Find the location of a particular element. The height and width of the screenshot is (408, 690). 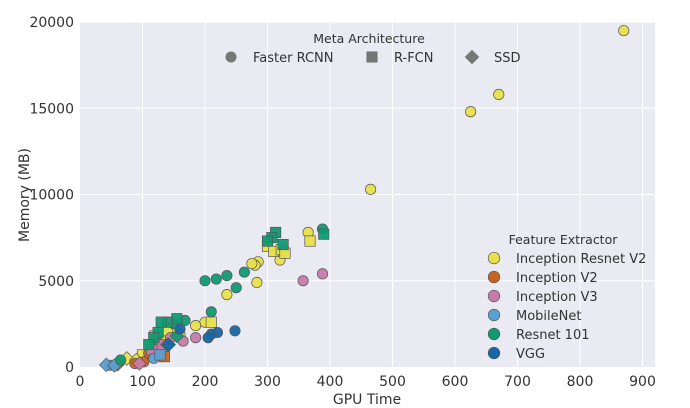

y-tick-label: 10000 is located at coordinates (51, 196).